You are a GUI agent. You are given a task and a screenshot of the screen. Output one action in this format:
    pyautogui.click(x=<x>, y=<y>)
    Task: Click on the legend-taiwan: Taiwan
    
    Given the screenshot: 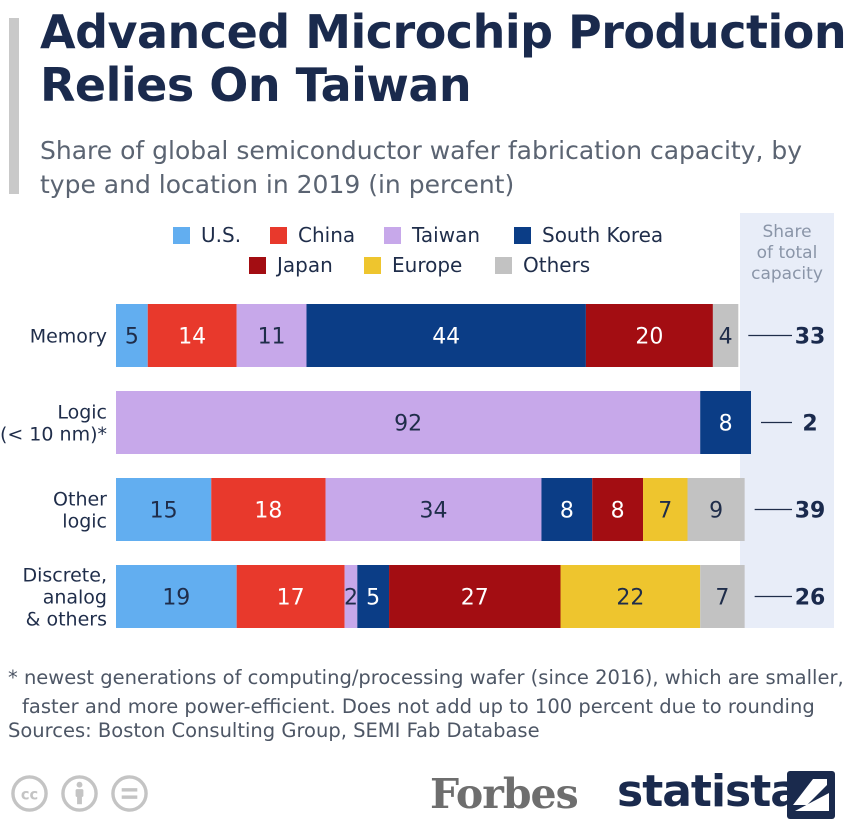 What is the action you would take?
    pyautogui.click(x=432, y=235)
    